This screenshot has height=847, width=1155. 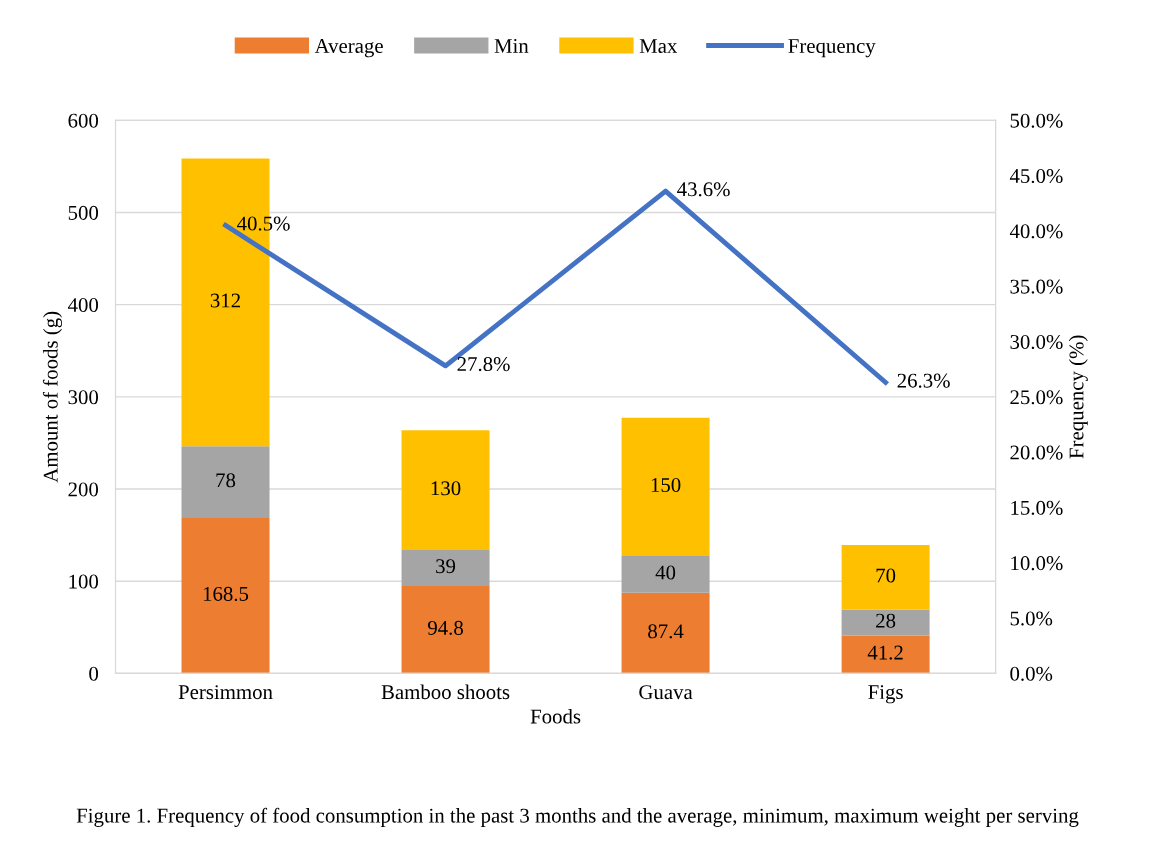 What do you see at coordinates (84, 581) in the screenshot?
I see `y-tick-label: 100` at bounding box center [84, 581].